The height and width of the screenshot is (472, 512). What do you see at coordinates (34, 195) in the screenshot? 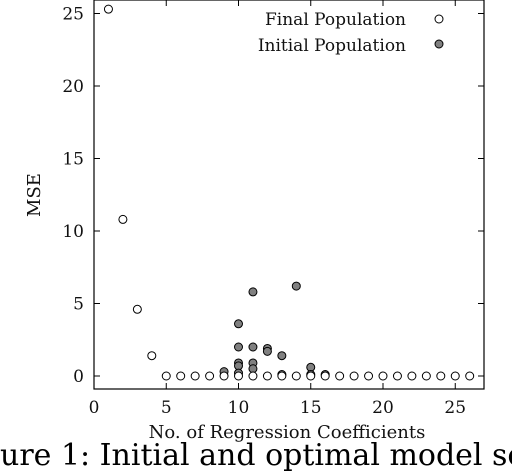
I see `y-axis-title: MSE` at bounding box center [34, 195].